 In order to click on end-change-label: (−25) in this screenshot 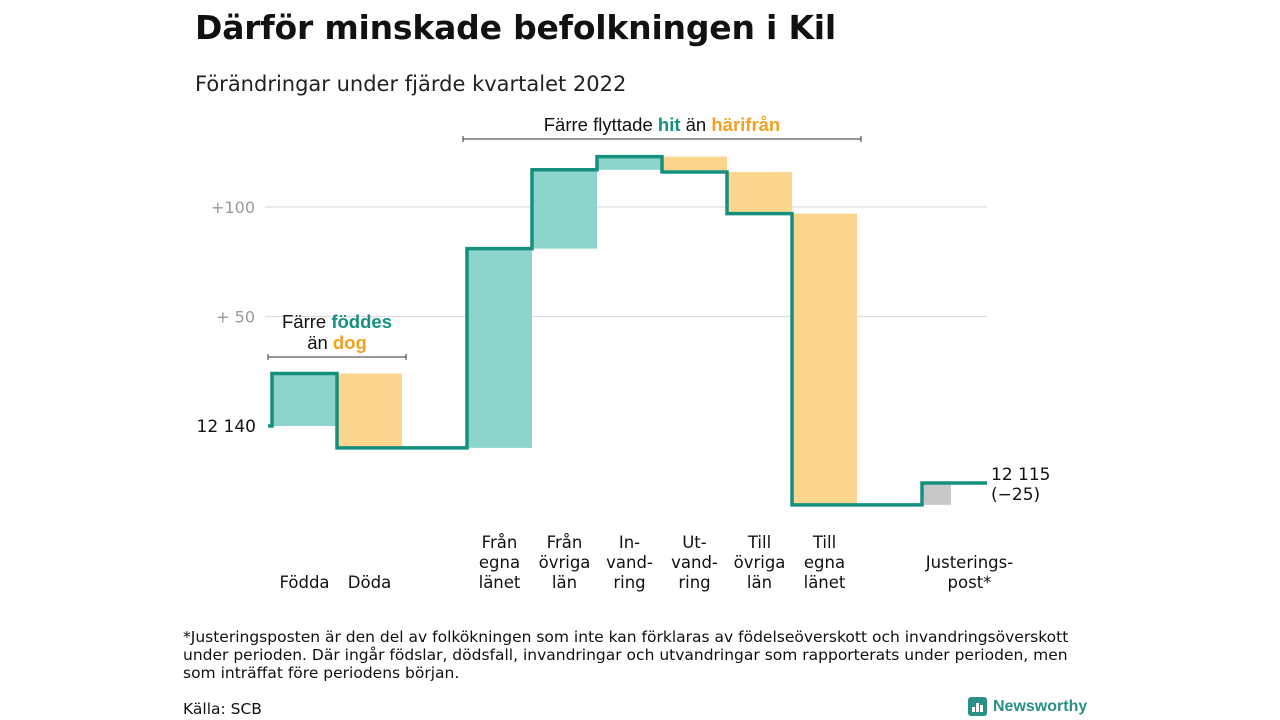, I will do `click(1015, 495)`.